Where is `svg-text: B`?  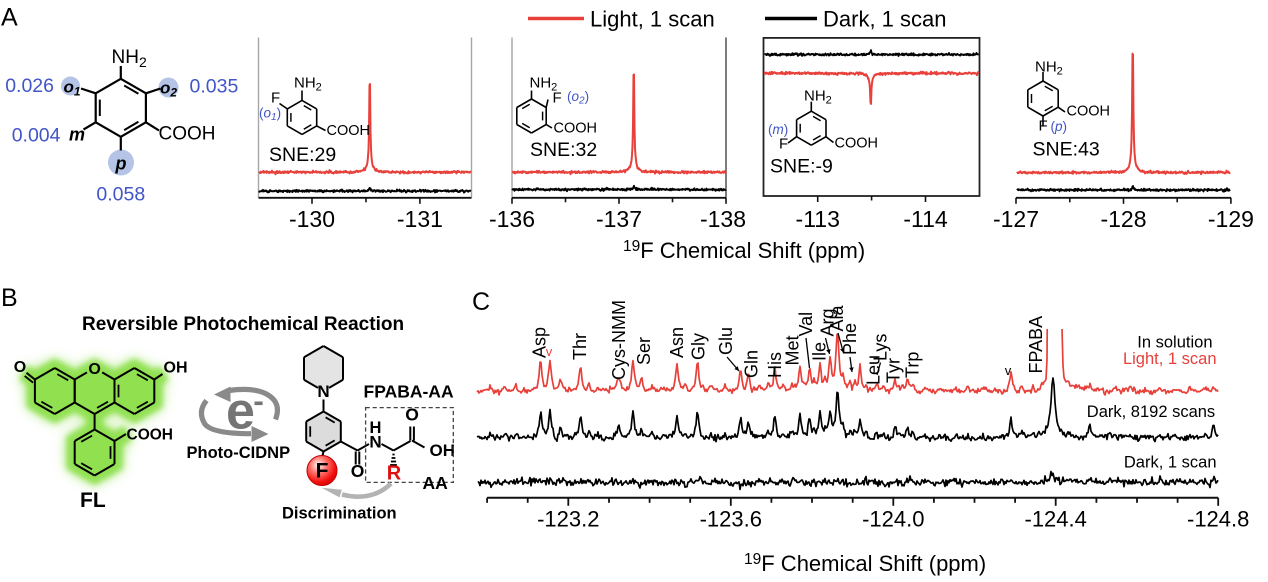 svg-text: B is located at coordinates (9, 298).